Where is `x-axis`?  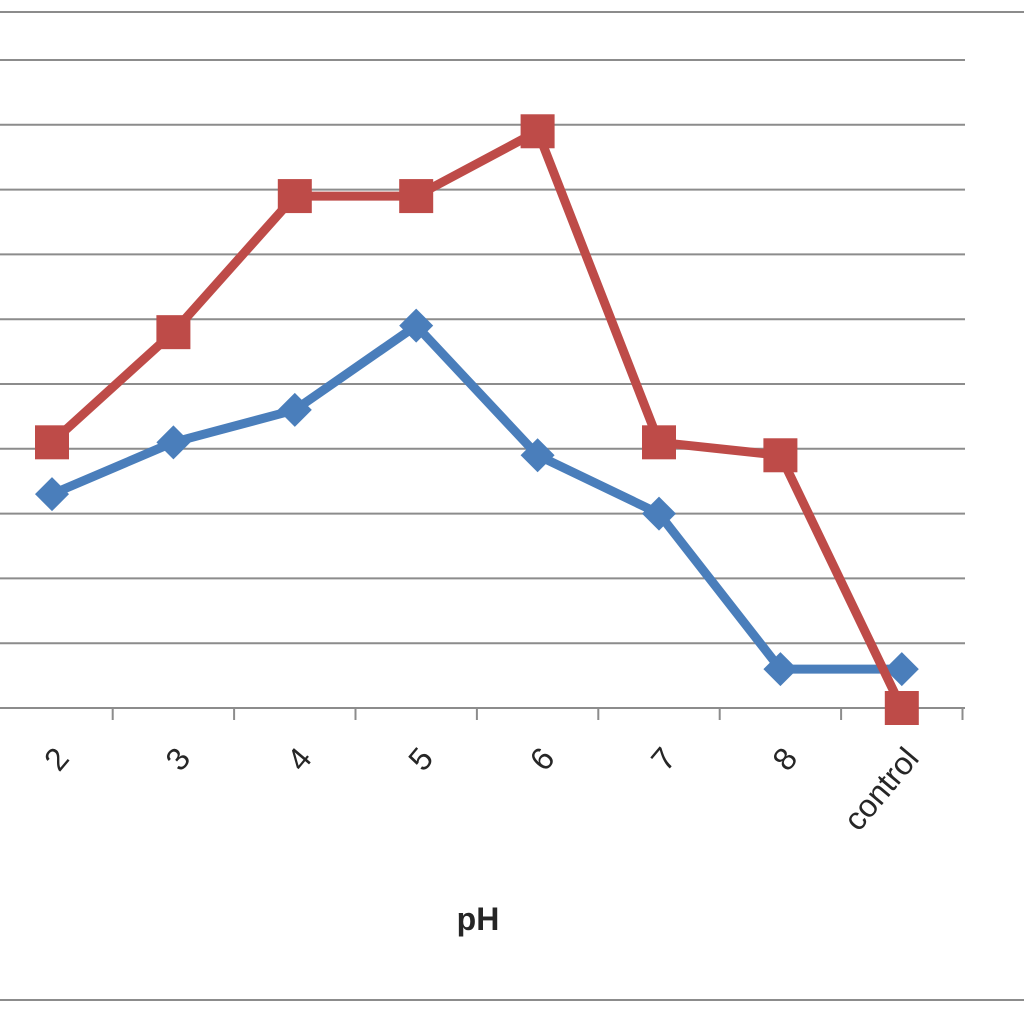 x-axis is located at coordinates (482, 713).